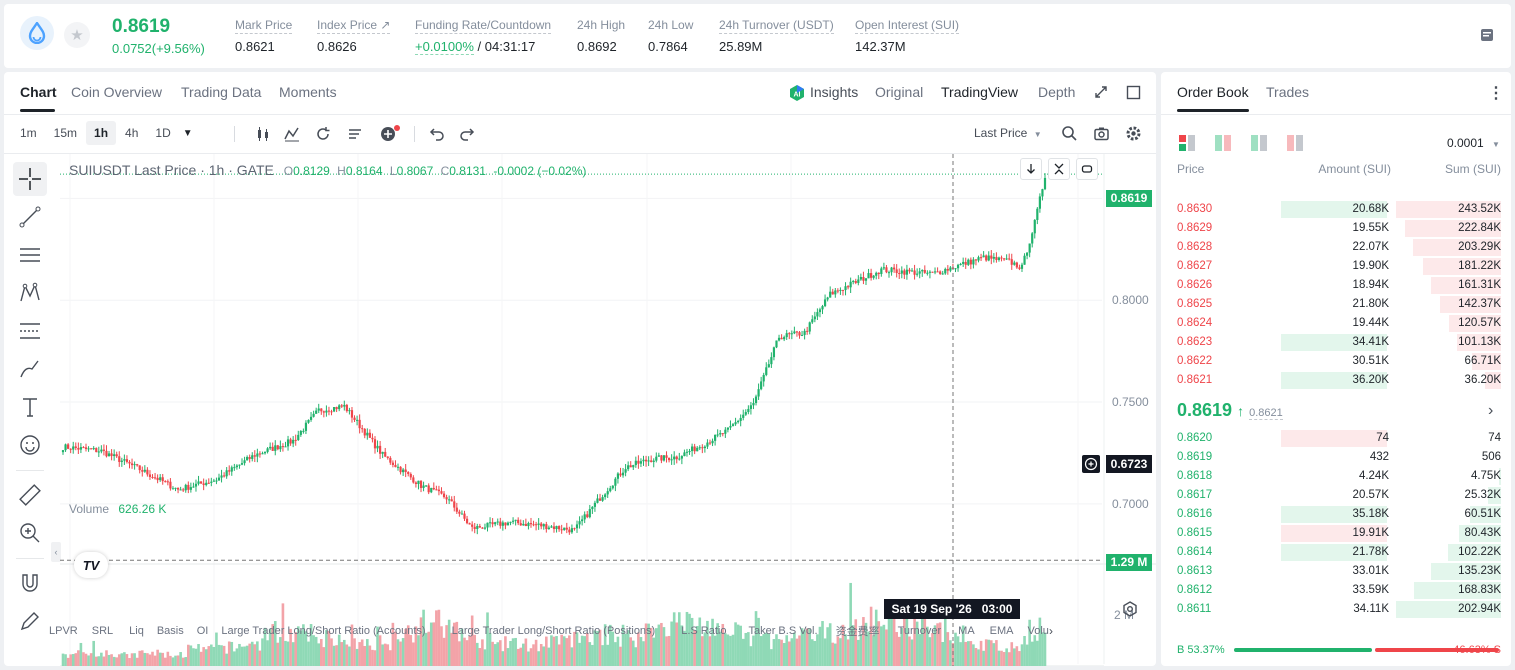 This screenshot has width=1515, height=670. I want to click on ask-row: 0.8626 18.94K 161.31K, so click(1336, 285).